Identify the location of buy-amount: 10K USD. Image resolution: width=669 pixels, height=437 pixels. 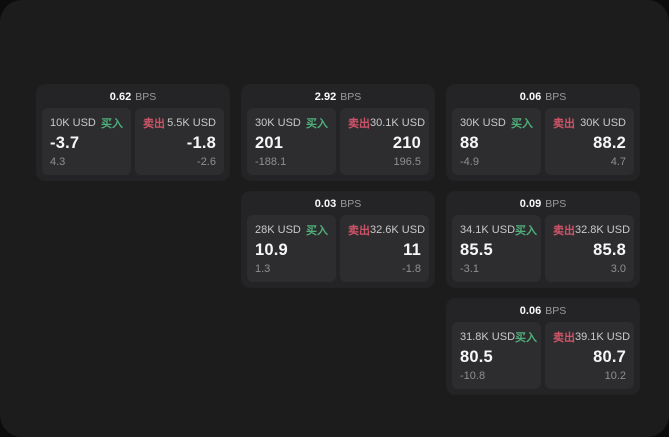
(73, 123).